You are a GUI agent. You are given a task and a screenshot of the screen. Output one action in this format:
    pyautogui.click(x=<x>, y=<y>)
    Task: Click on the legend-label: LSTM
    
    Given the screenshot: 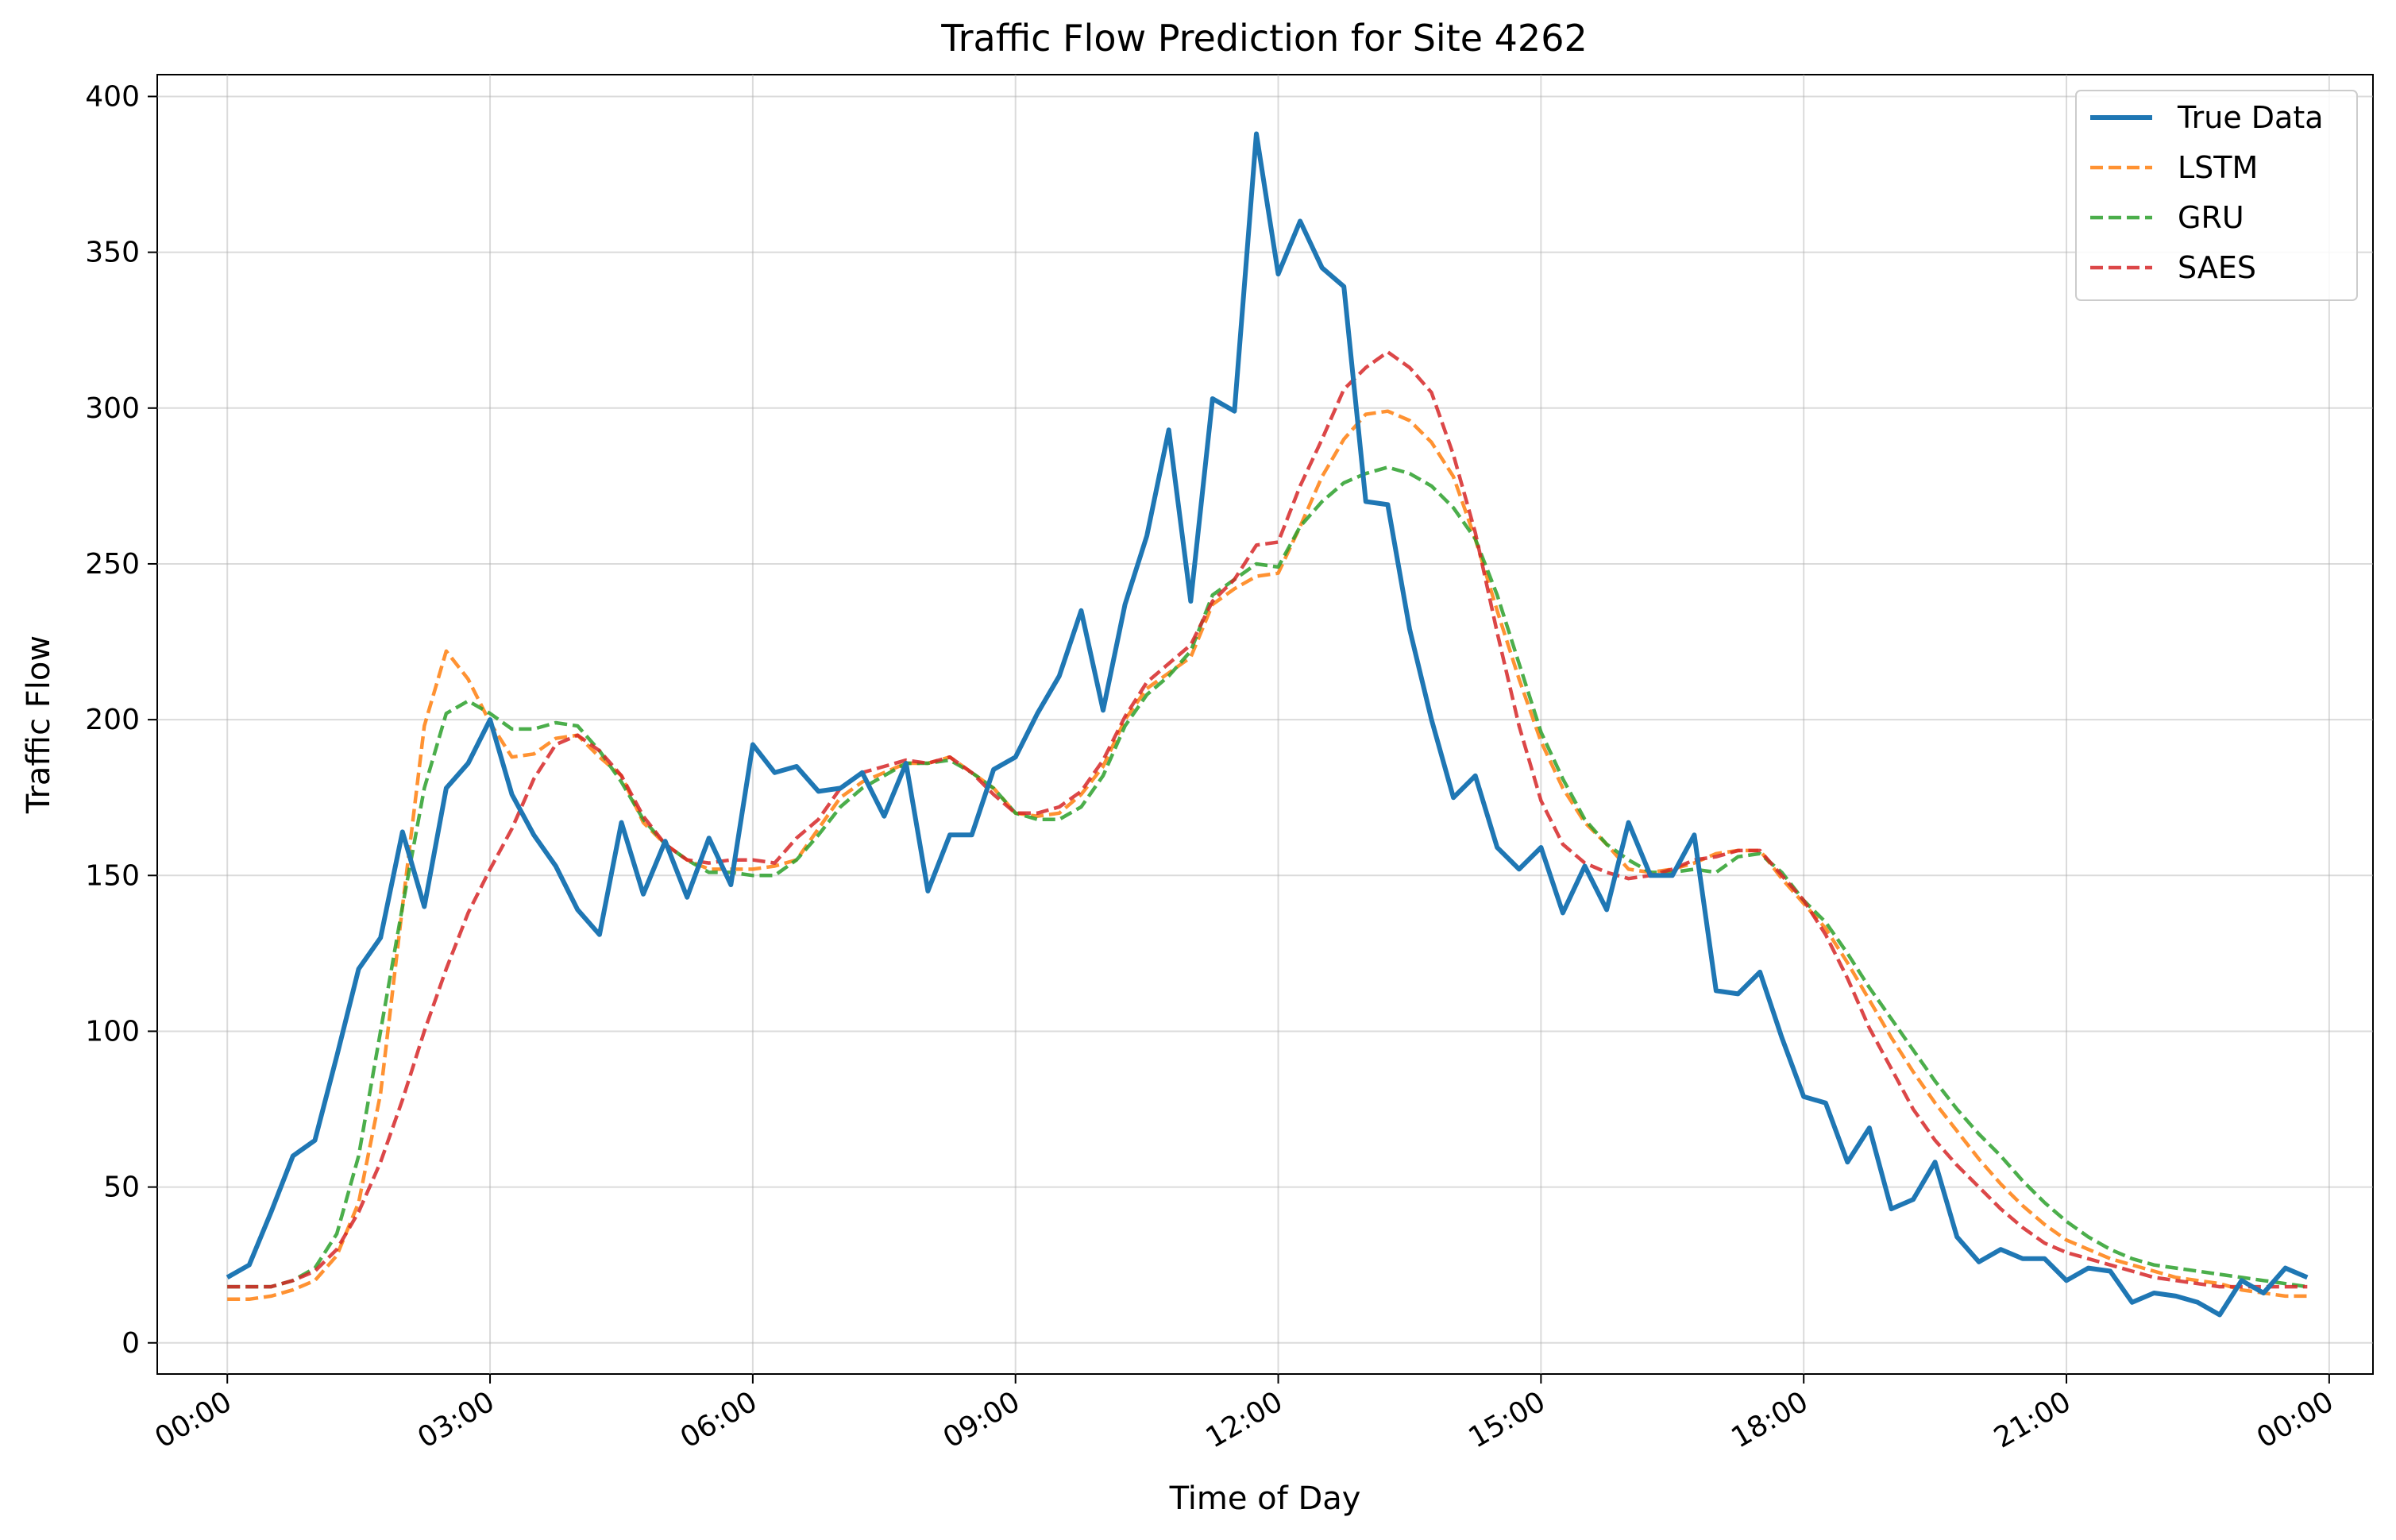 What is the action you would take?
    pyautogui.click(x=2218, y=167)
    